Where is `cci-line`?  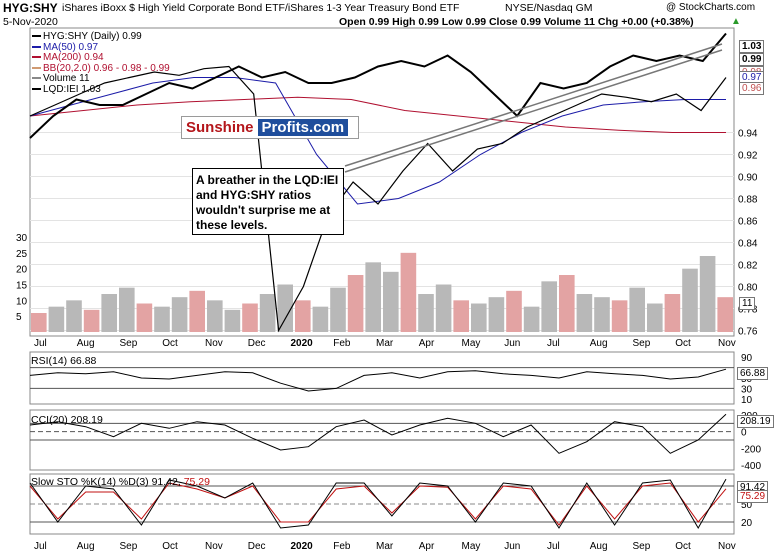
cci-line is located at coordinates (378, 433).